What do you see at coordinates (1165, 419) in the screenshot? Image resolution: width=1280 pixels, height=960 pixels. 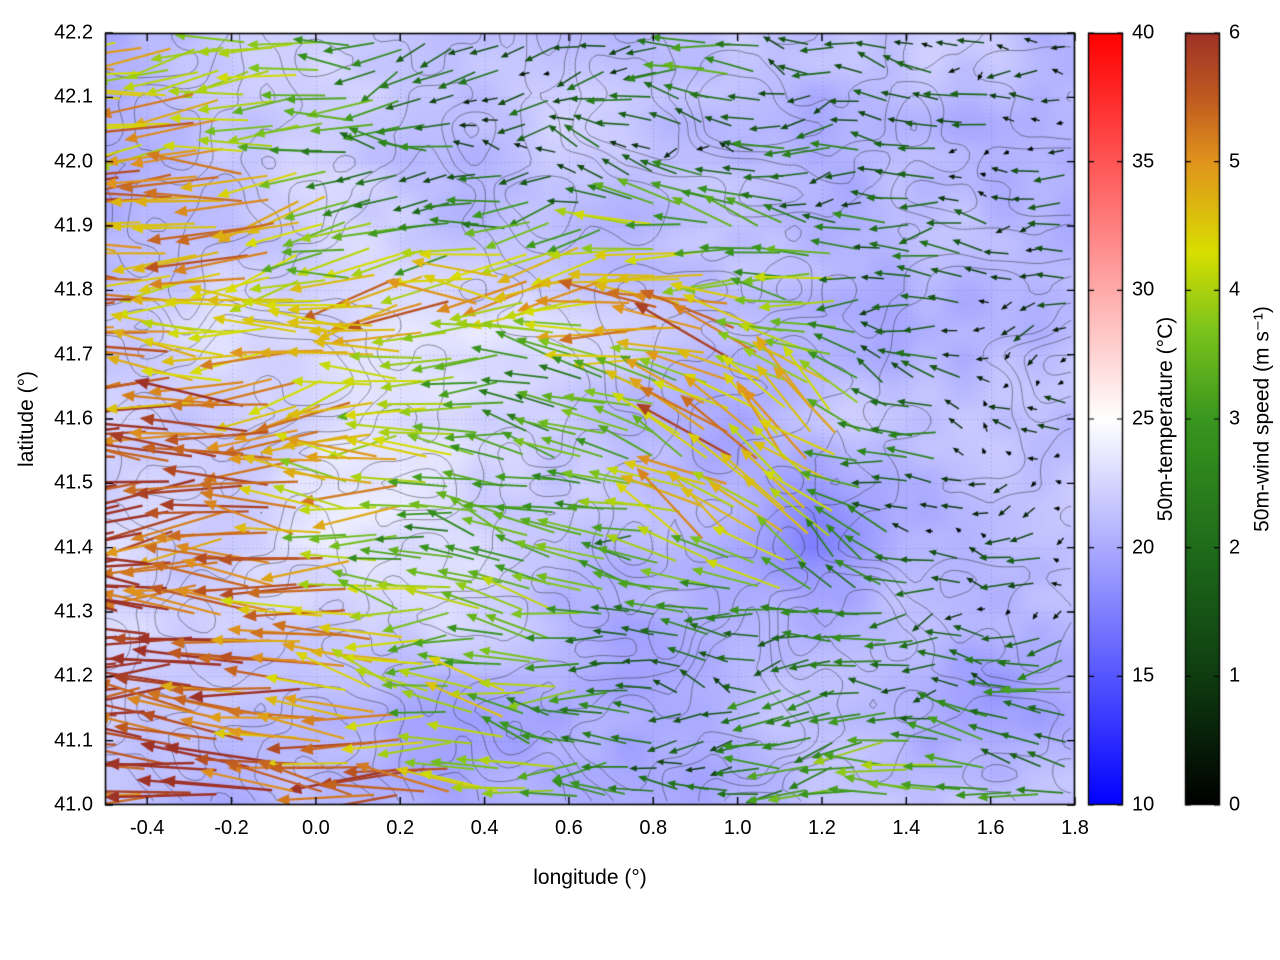 I see `temperature-colorbar-title: 50m-temperature (°C)` at bounding box center [1165, 419].